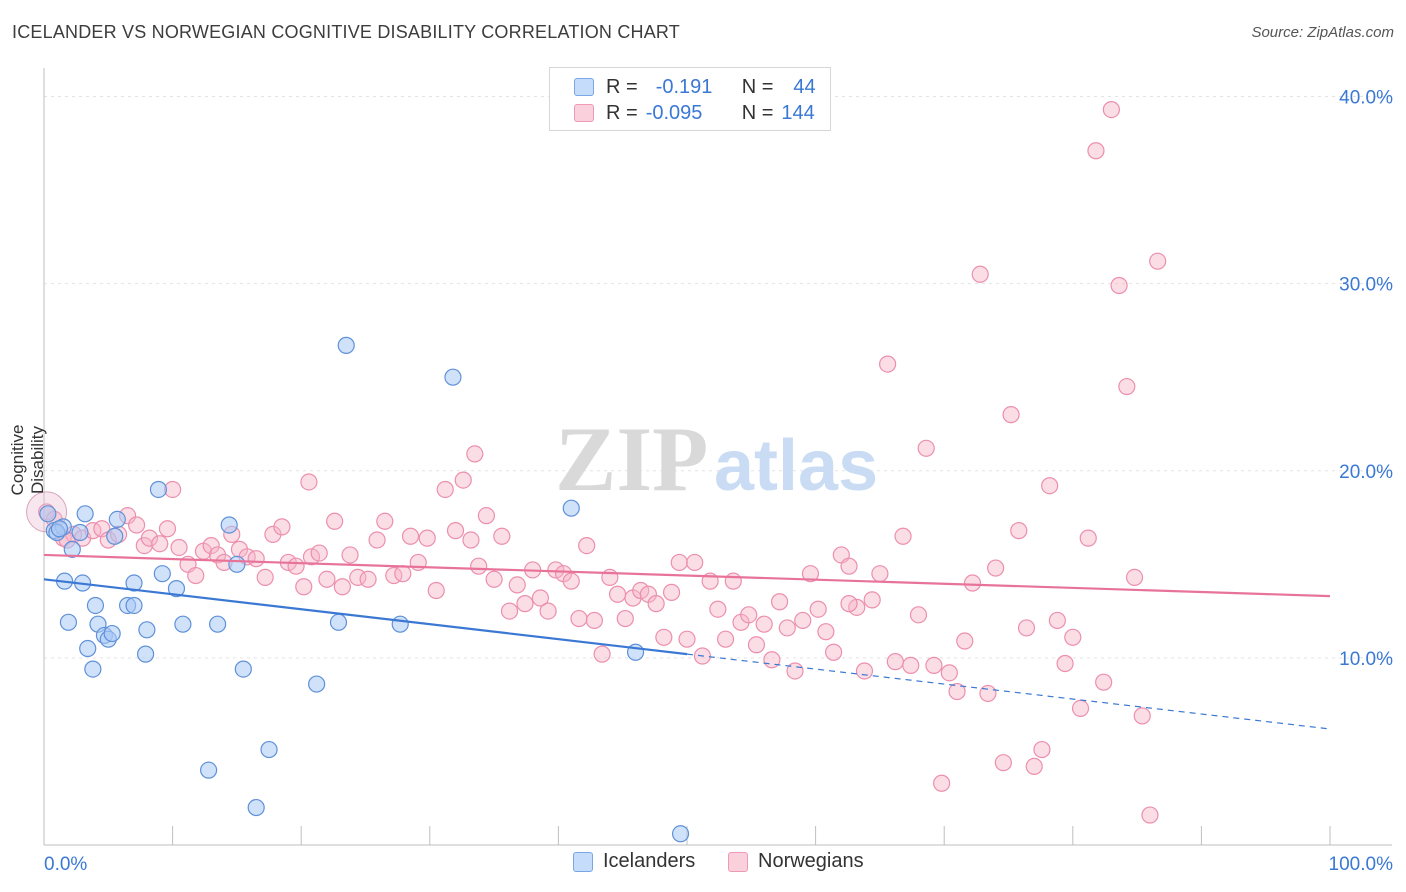 This screenshot has height=892, width=1406. Describe the element at coordinates (757, 86) in the screenshot. I see `legend-n-label: N =` at that location.